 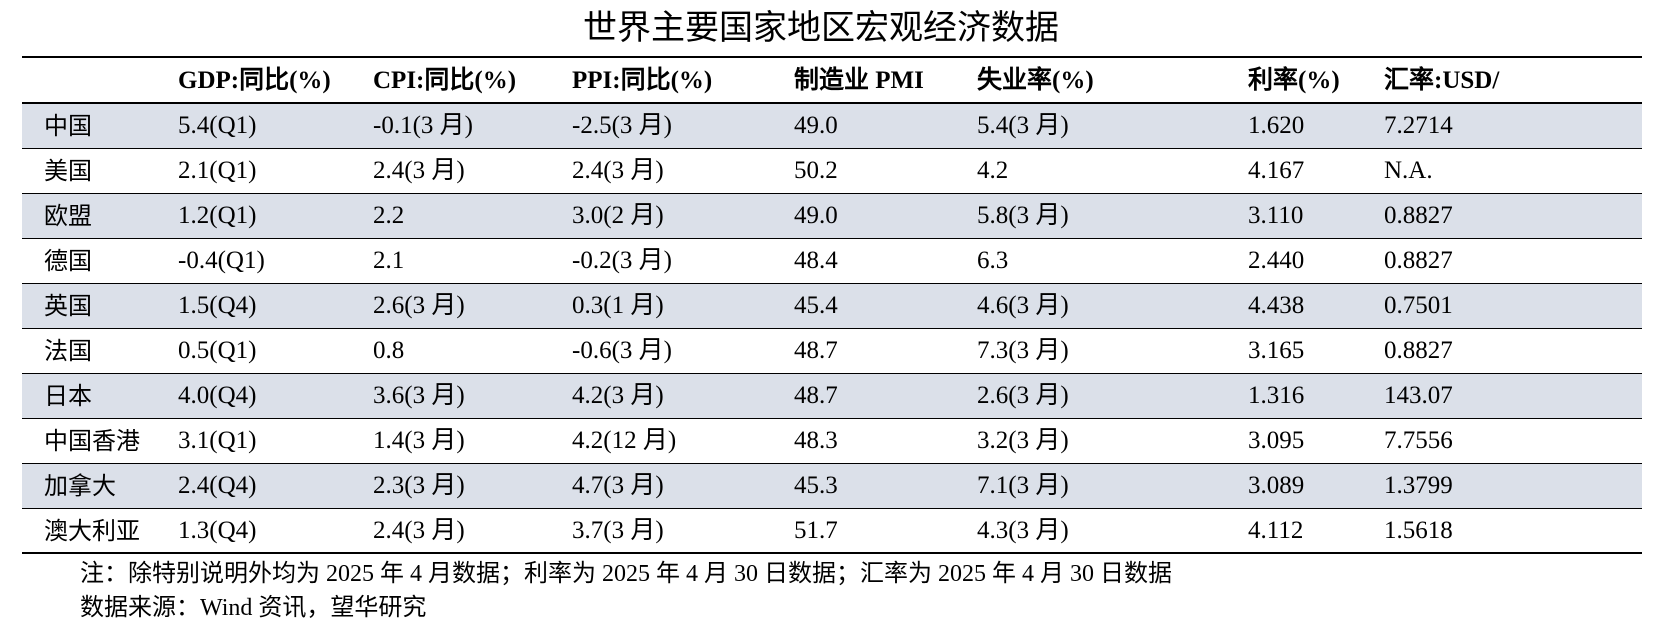 What do you see at coordinates (832, 553) in the screenshot?
I see `bottom-rule` at bounding box center [832, 553].